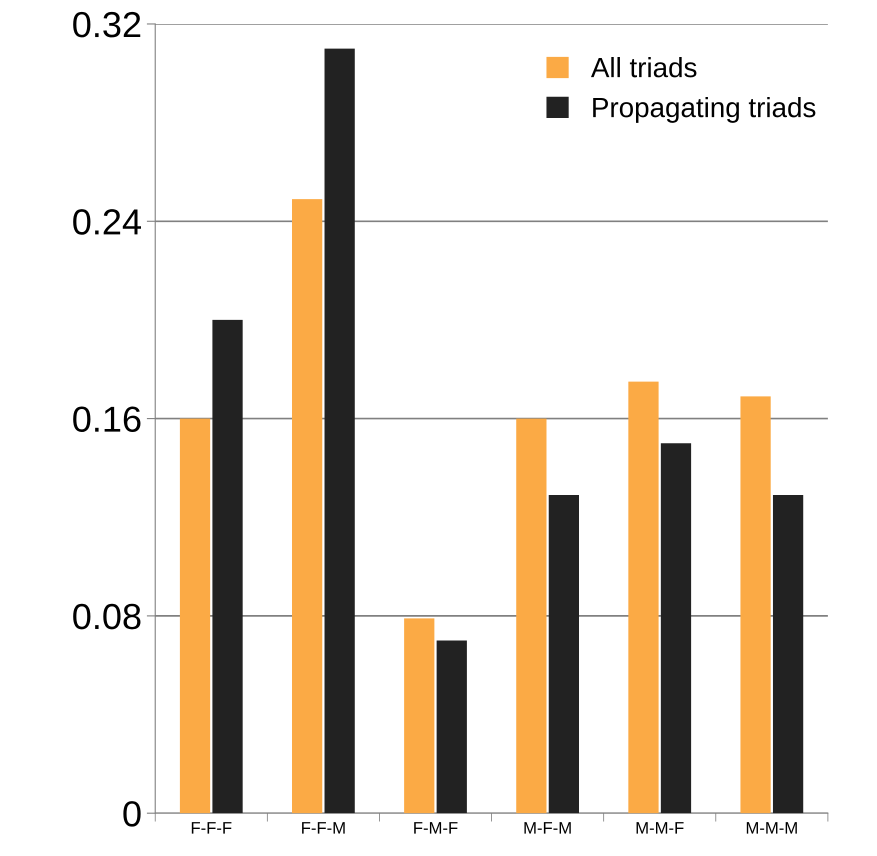 The height and width of the screenshot is (856, 877). Describe the element at coordinates (107, 222) in the screenshot. I see `y-tick-label: 0.24` at that location.